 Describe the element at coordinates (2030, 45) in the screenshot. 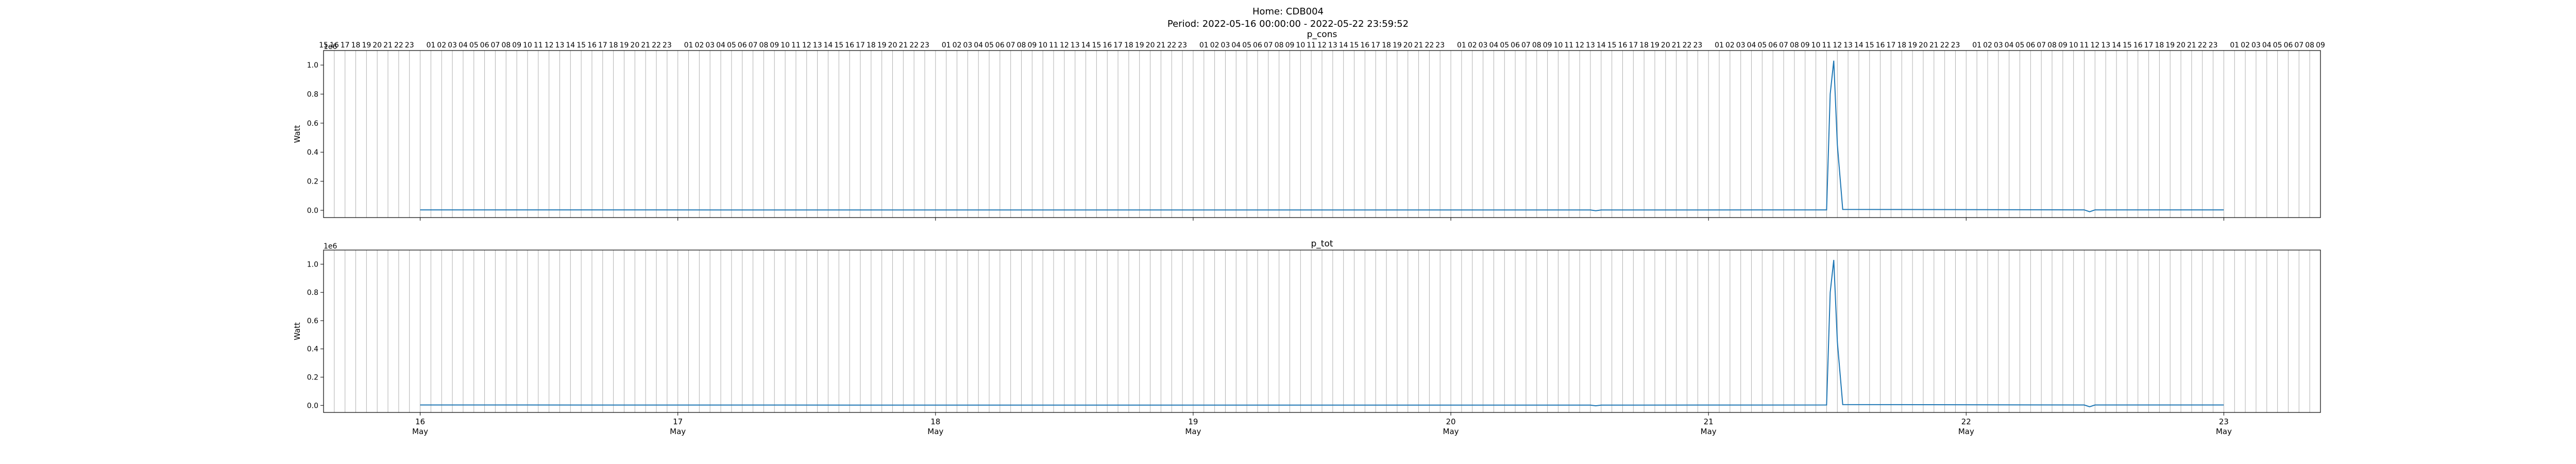

I see `hour-tick-label: 06` at that location.